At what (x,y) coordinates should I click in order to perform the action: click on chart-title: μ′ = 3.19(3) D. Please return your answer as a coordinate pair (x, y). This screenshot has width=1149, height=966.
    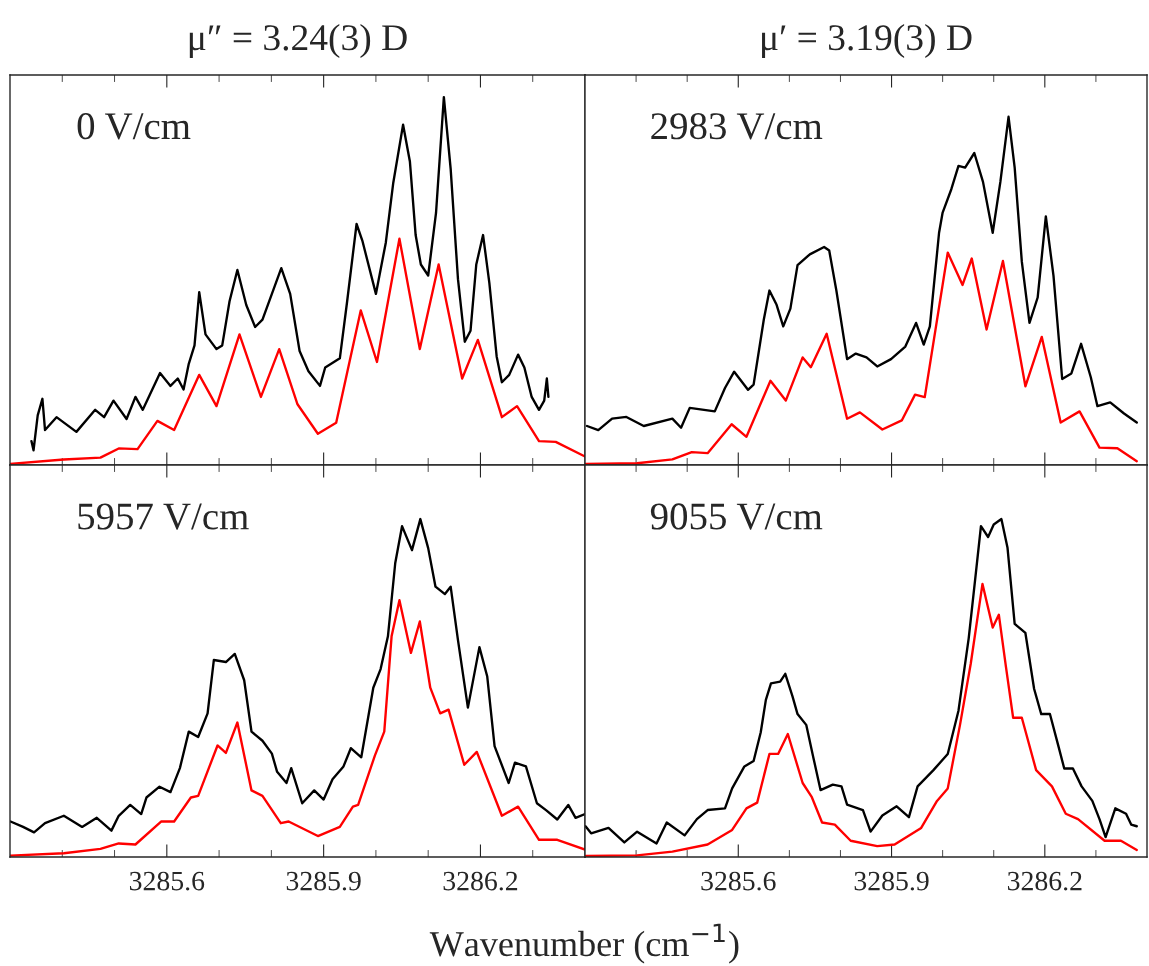
    Looking at the image, I should click on (867, 41).